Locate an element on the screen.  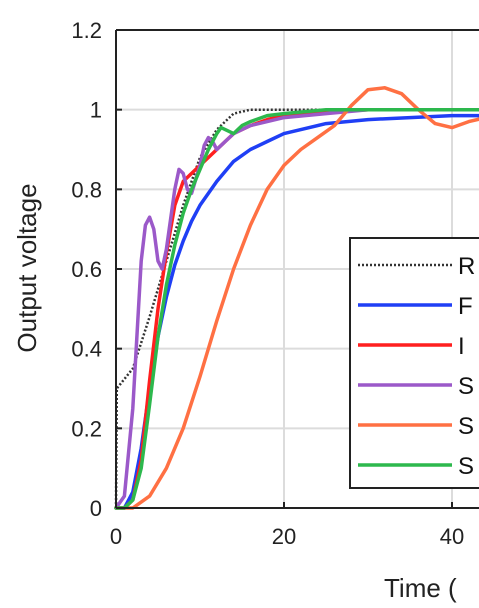
legend-label-0: R is located at coordinates (466, 266).